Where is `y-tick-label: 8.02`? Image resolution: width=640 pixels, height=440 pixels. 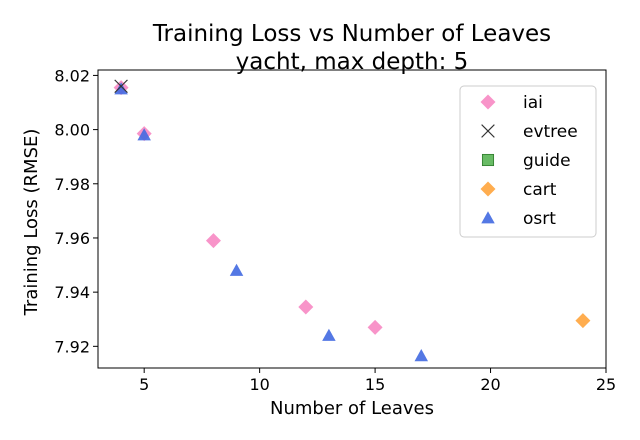 y-tick-label: 8.02 is located at coordinates (72, 75).